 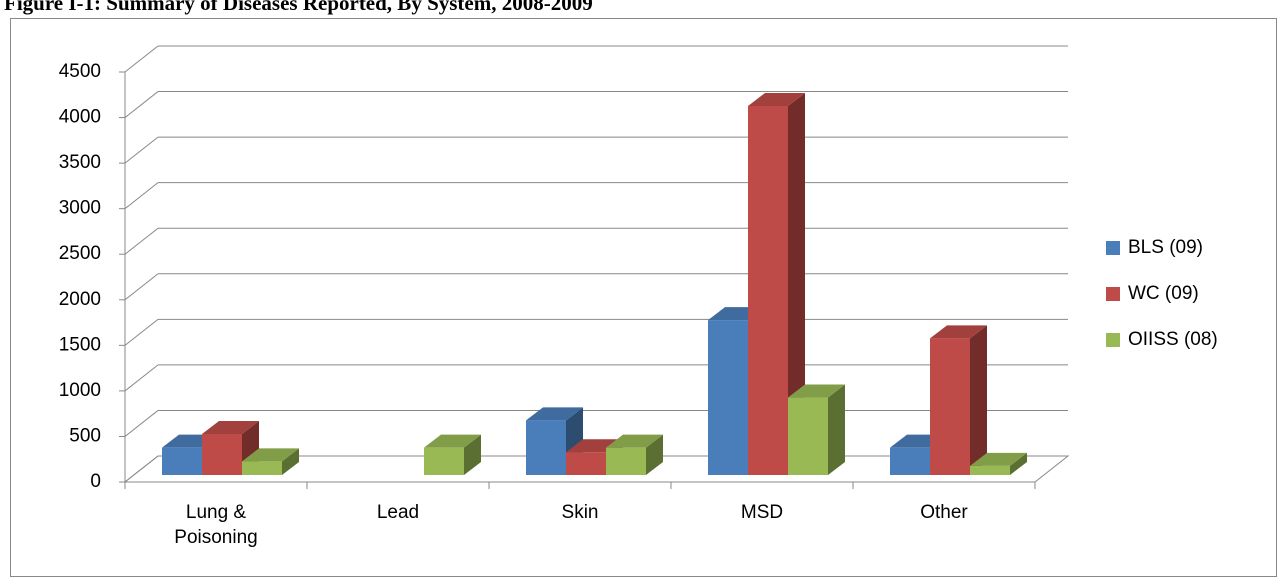 I want to click on y-tick-label: 0, so click(x=95, y=481).